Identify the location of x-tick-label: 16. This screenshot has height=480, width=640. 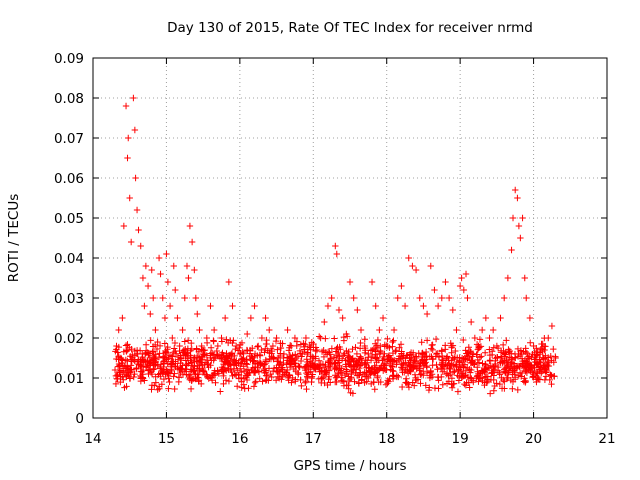
(239, 439).